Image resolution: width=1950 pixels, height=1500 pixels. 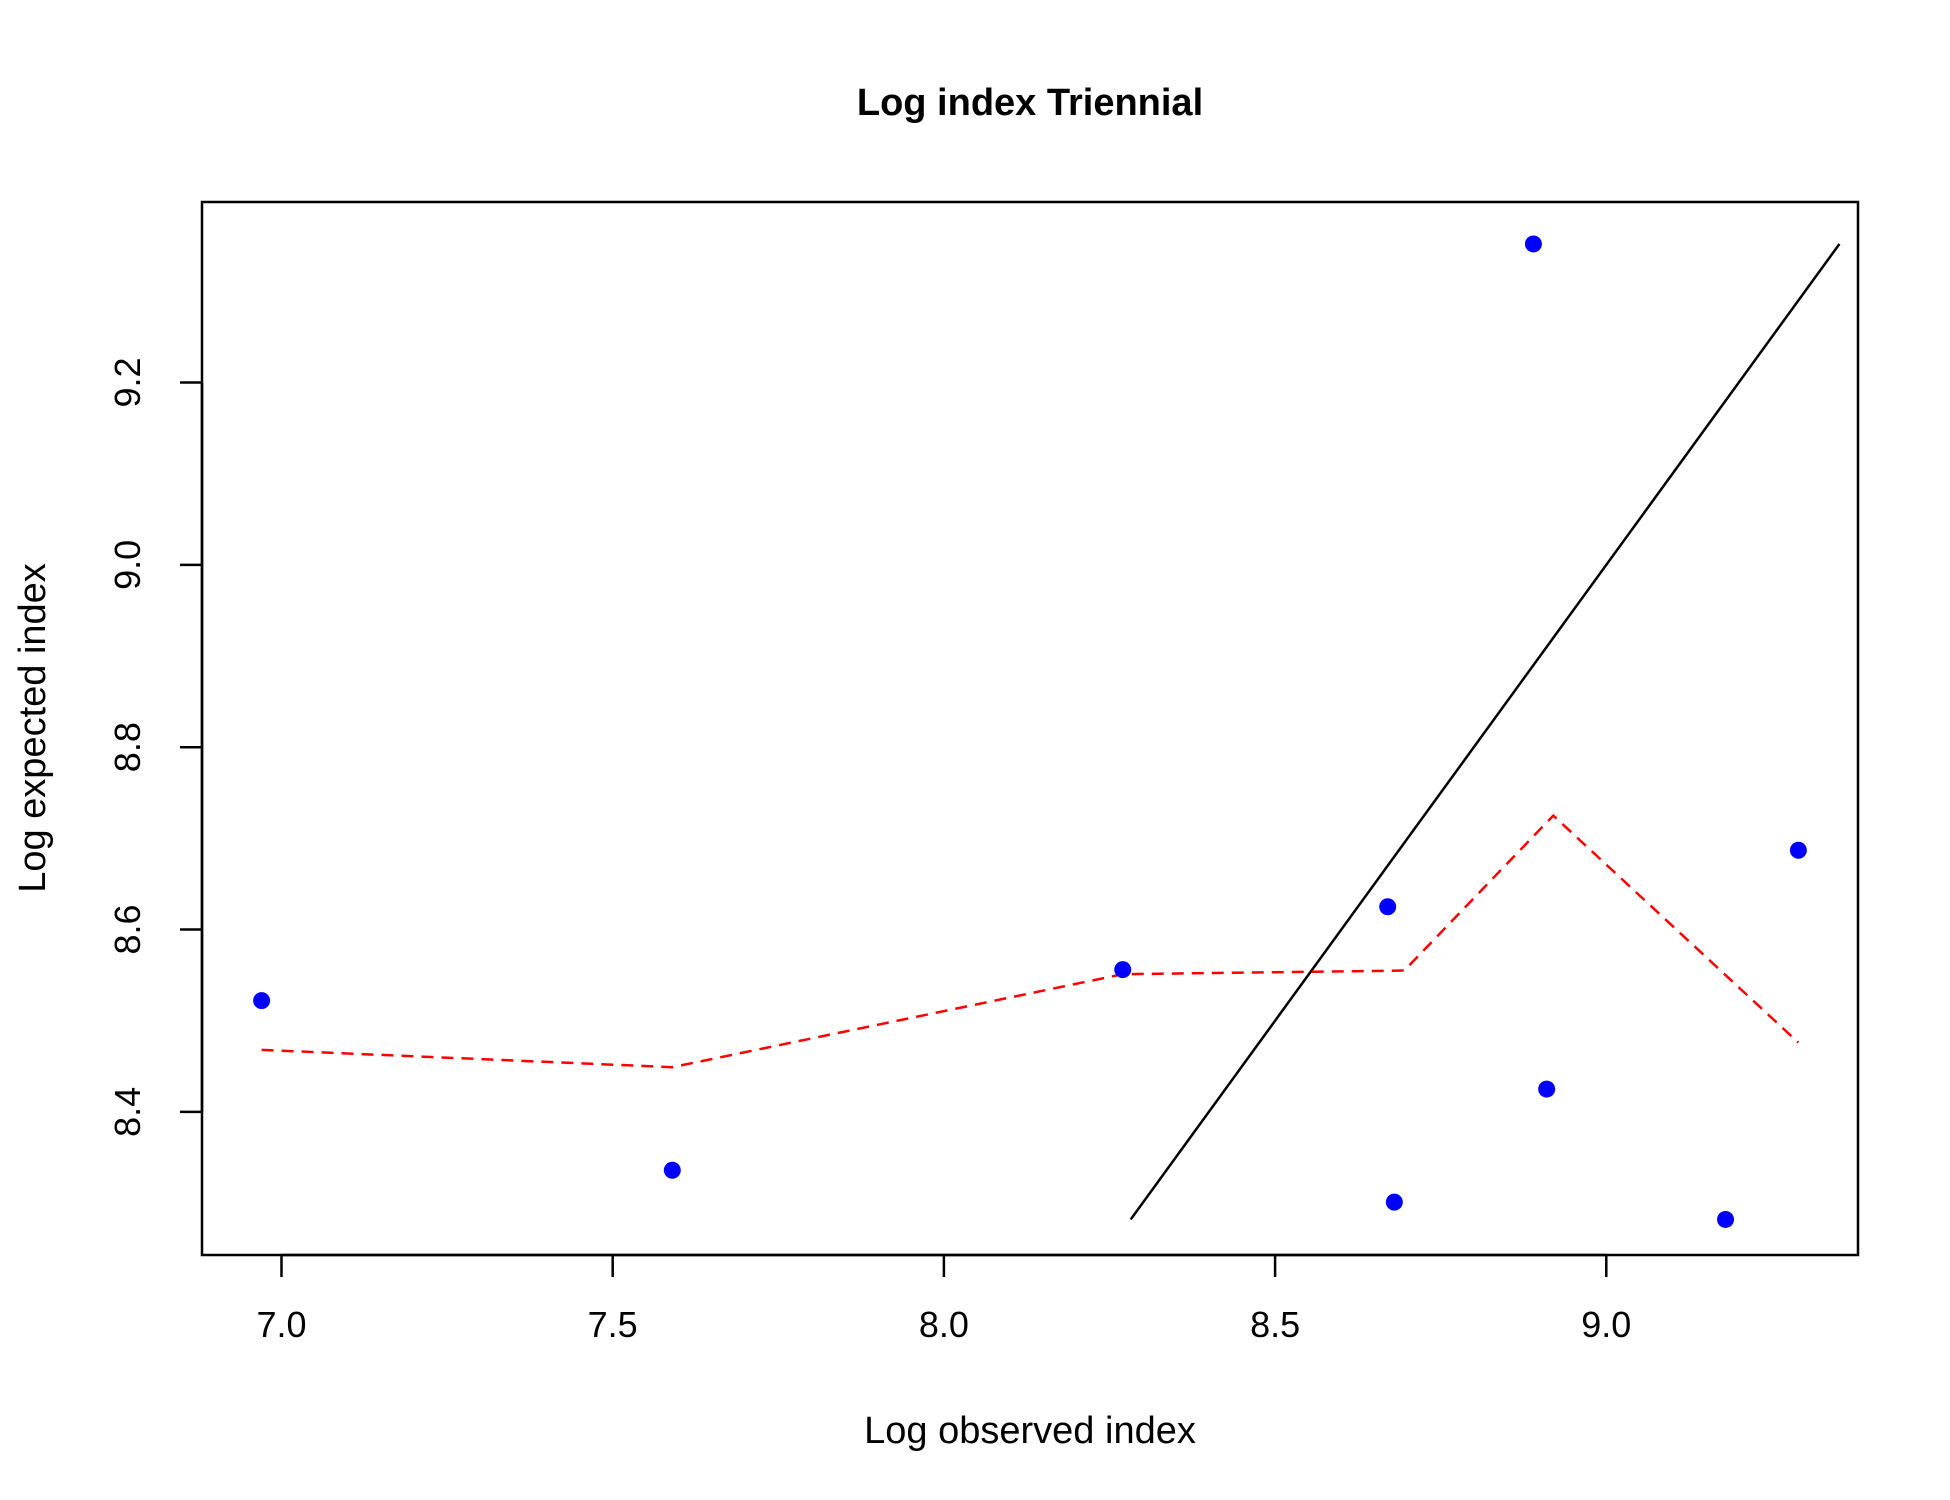 What do you see at coordinates (155, 747) in the screenshot?
I see `y-axis: 8.4 8.6 8.8 9.0 9.2` at bounding box center [155, 747].